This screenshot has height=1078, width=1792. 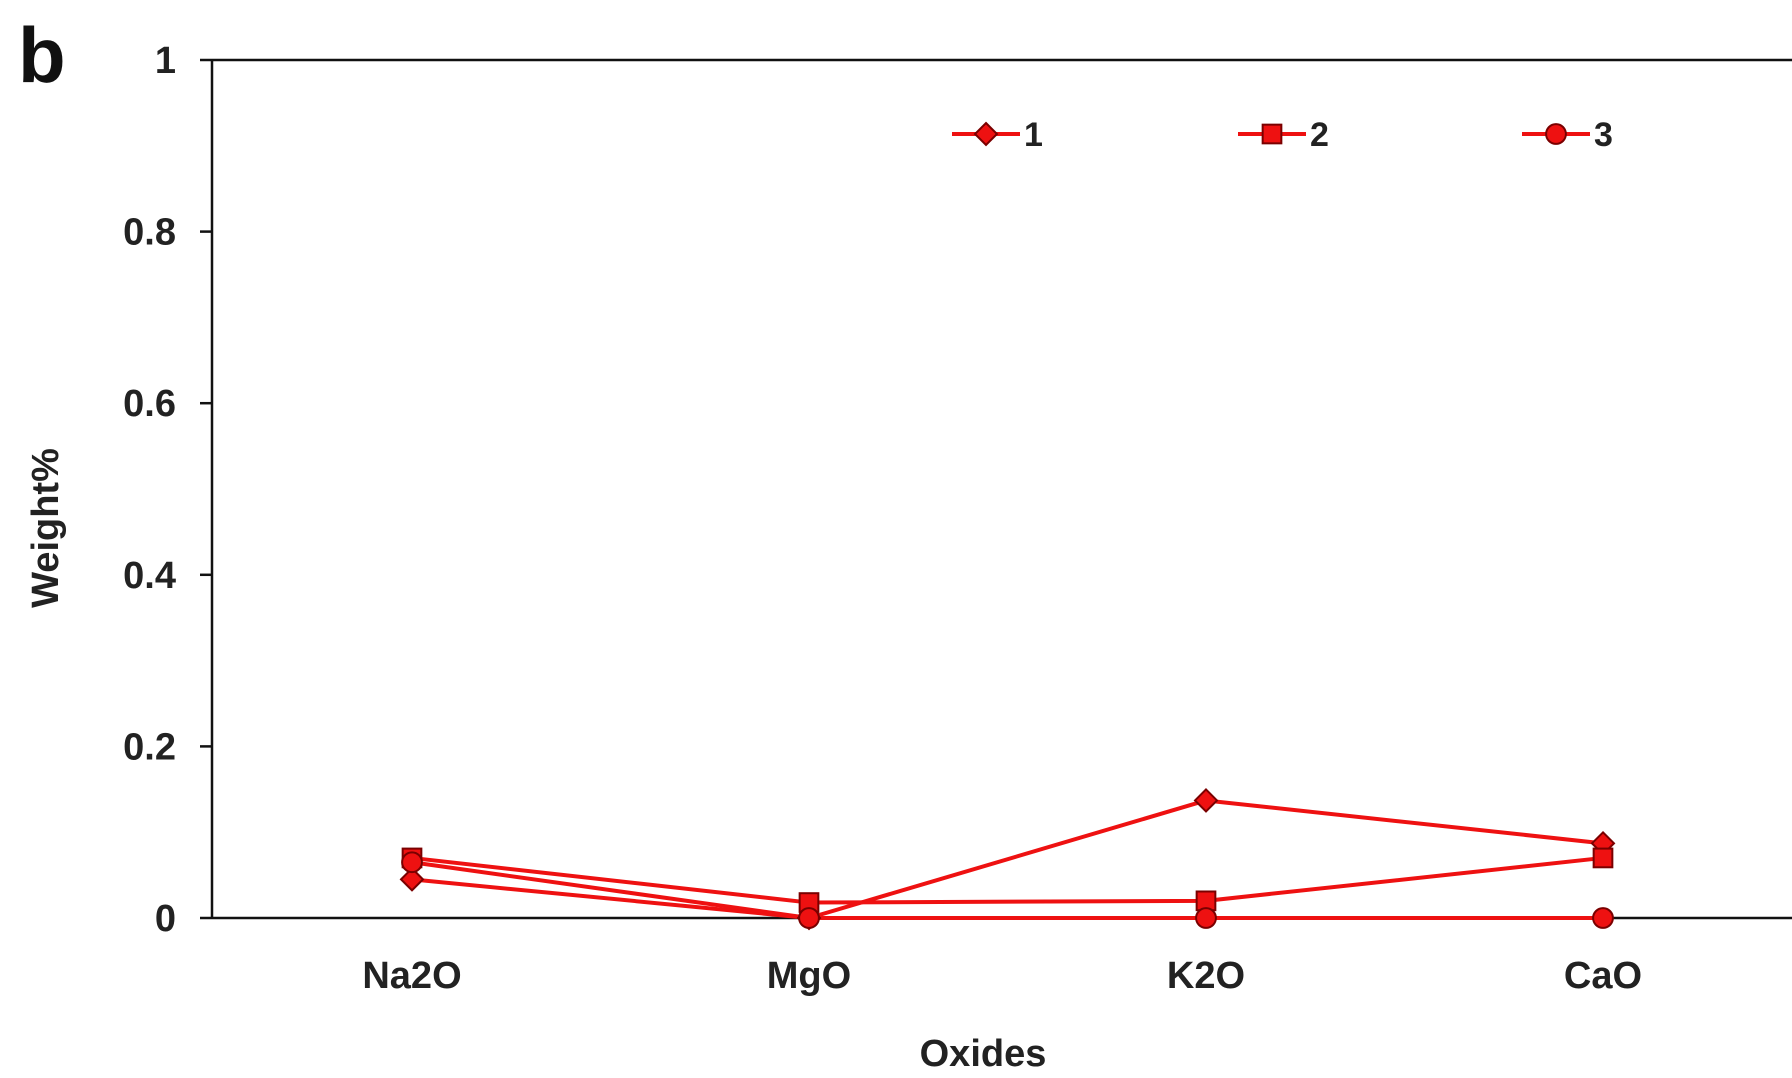 I want to click on series-points, so click(x=1007, y=859).